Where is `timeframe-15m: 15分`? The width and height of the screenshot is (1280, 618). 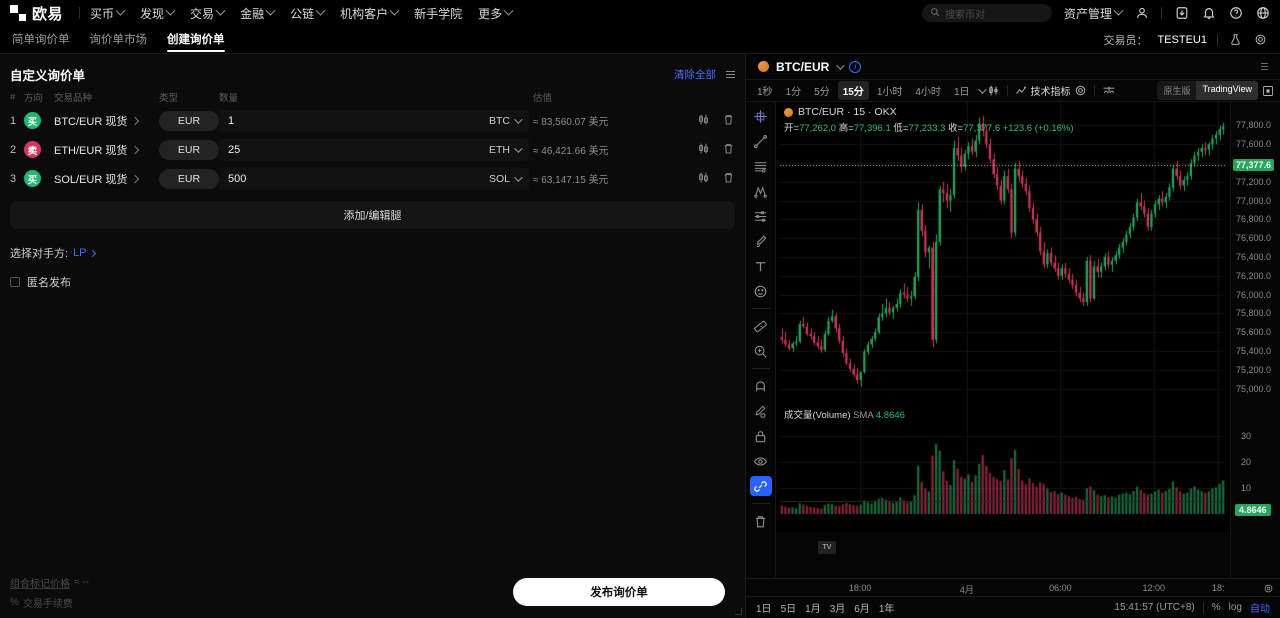 timeframe-15m: 15分 is located at coordinates (853, 90).